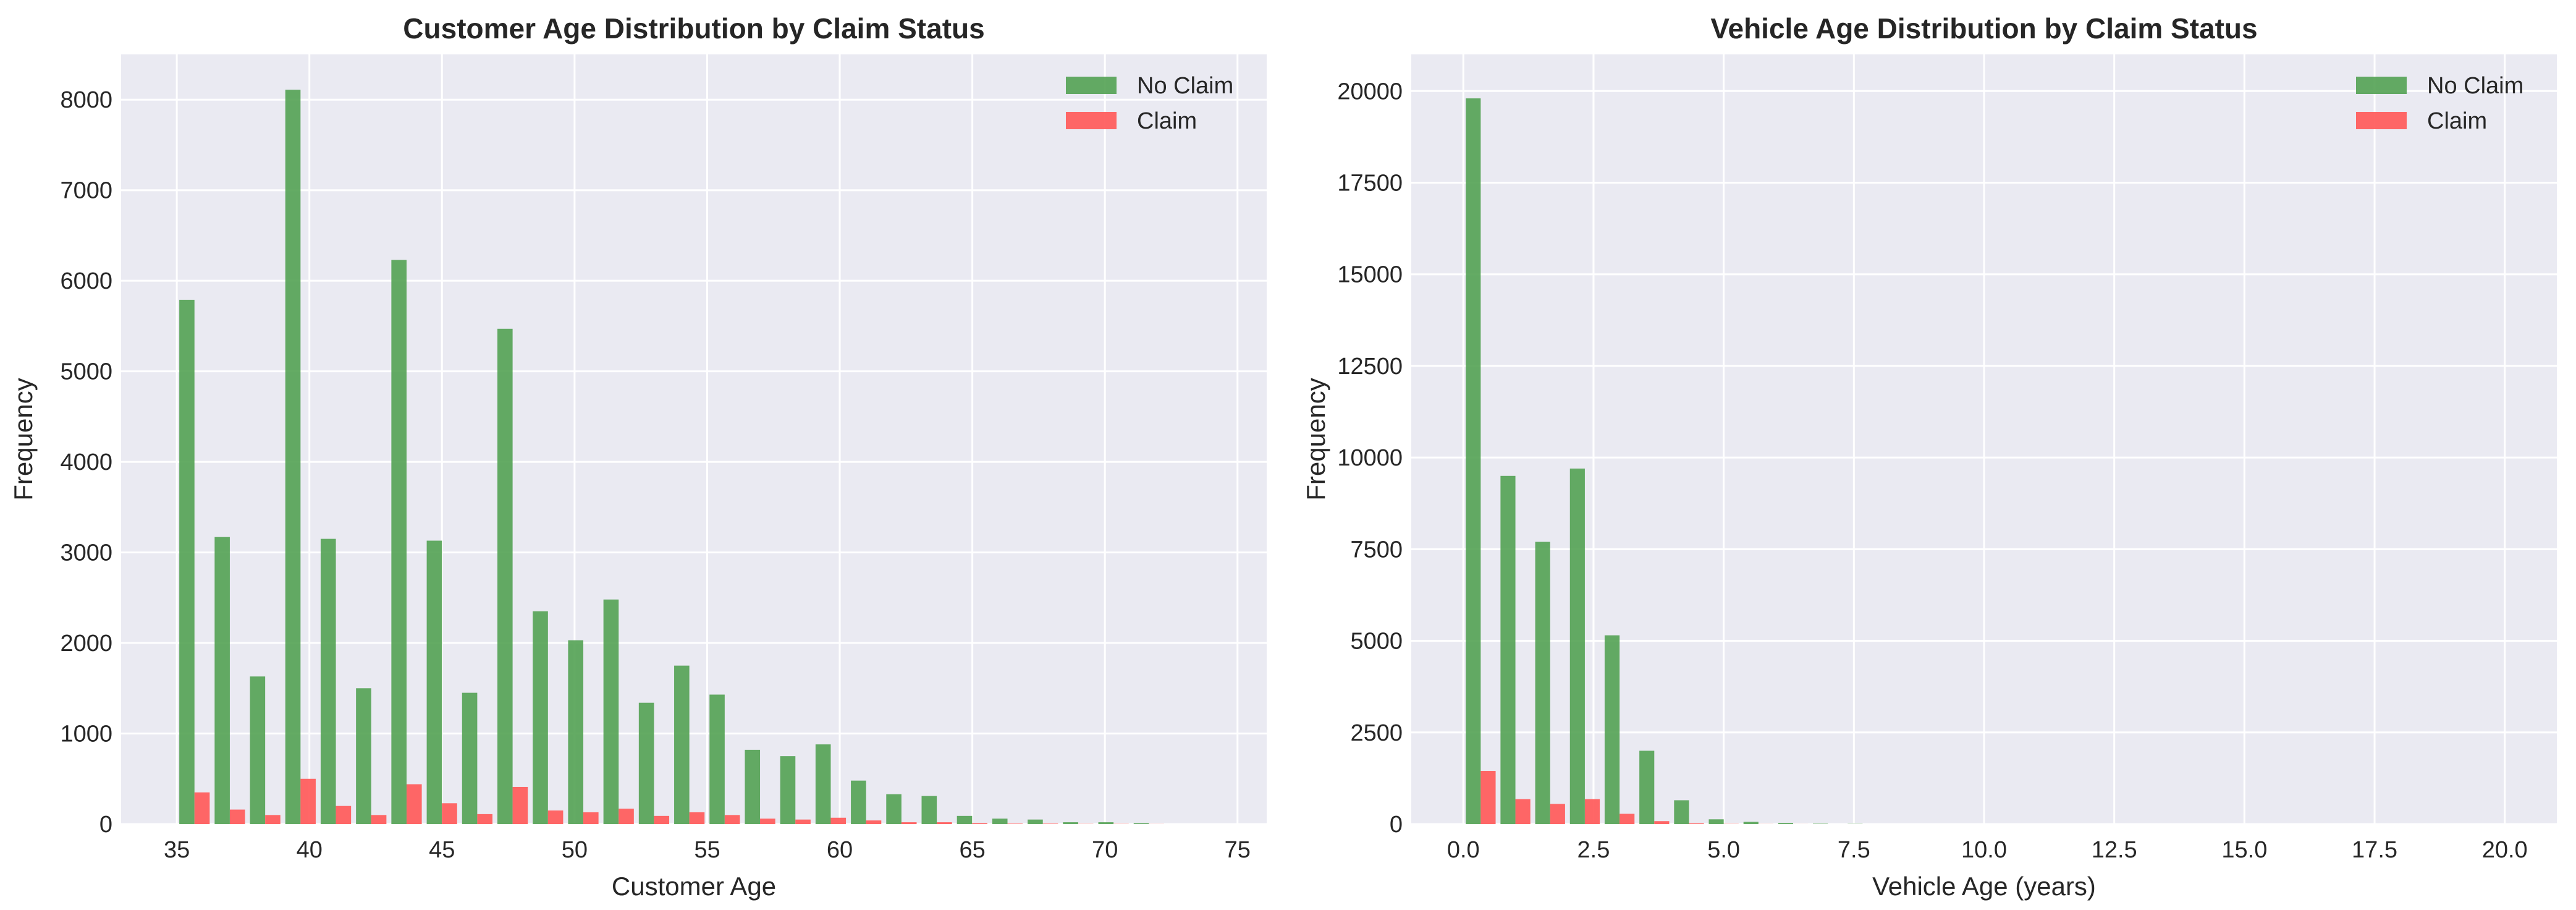 Image resolution: width=2576 pixels, height=910 pixels. Describe the element at coordinates (707, 850) in the screenshot. I see `x-tick-label: 55` at that location.